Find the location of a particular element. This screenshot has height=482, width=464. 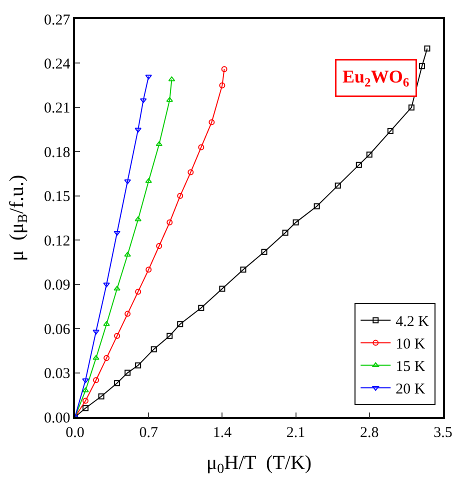

y-tick-label: 0.09 is located at coordinates (57, 286).